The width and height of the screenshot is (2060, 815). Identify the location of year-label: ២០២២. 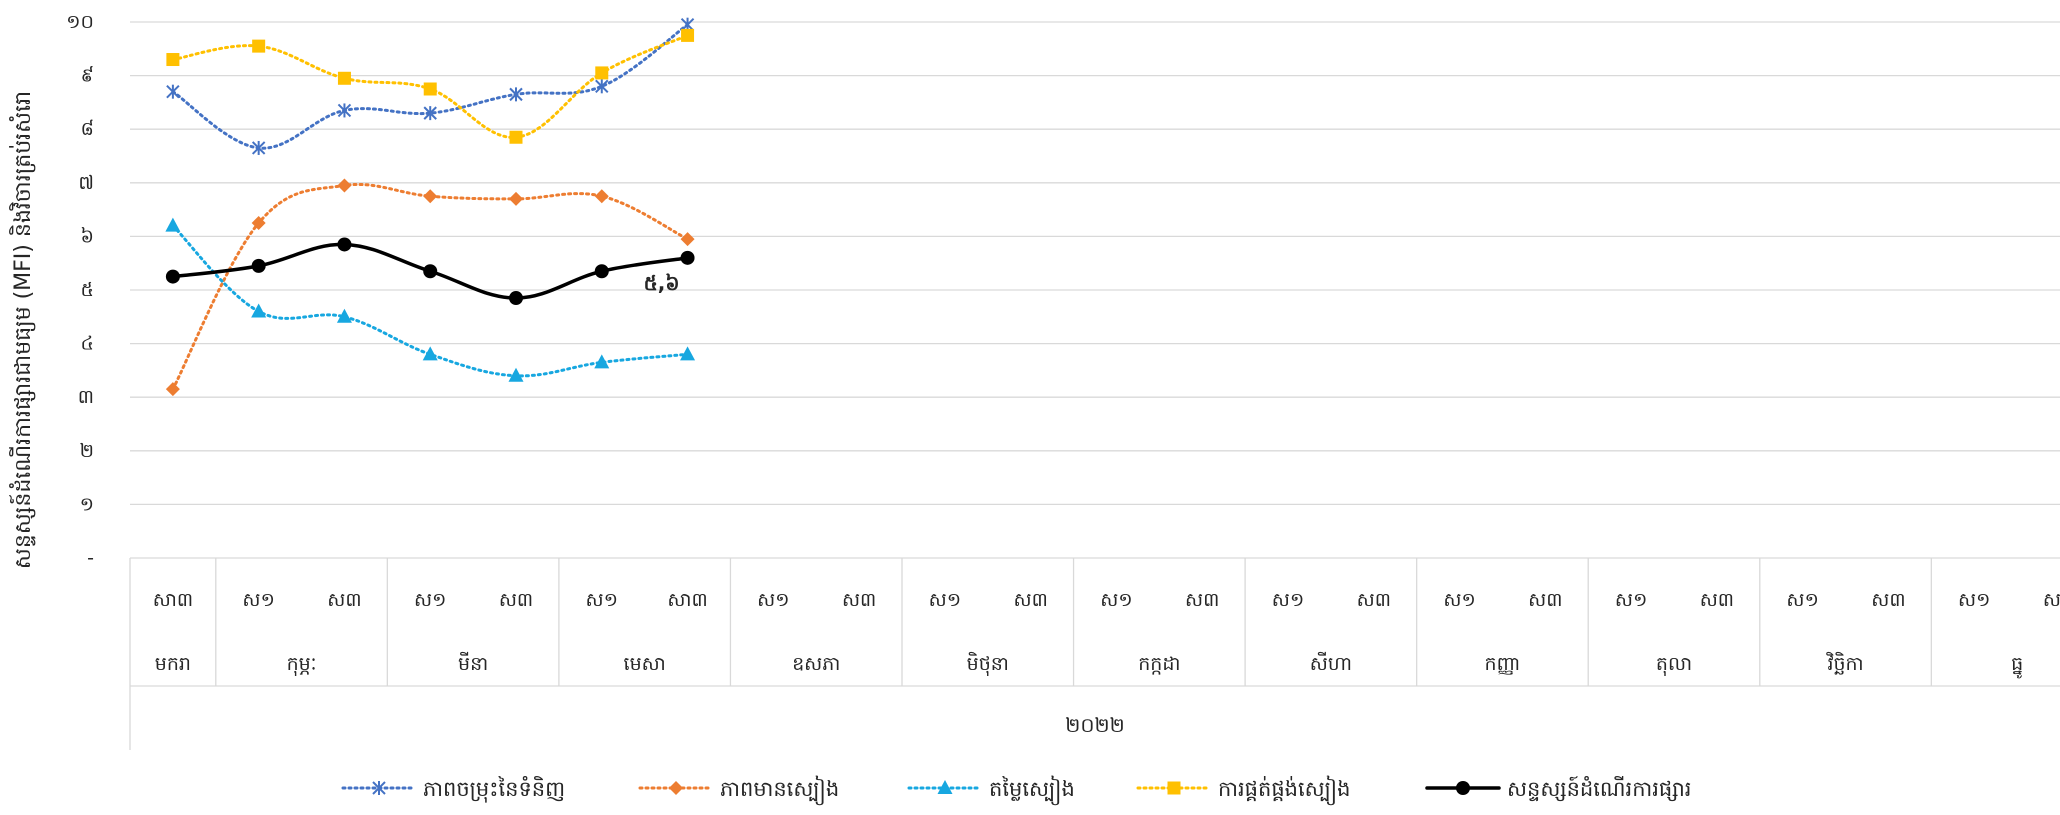
(1095, 725).